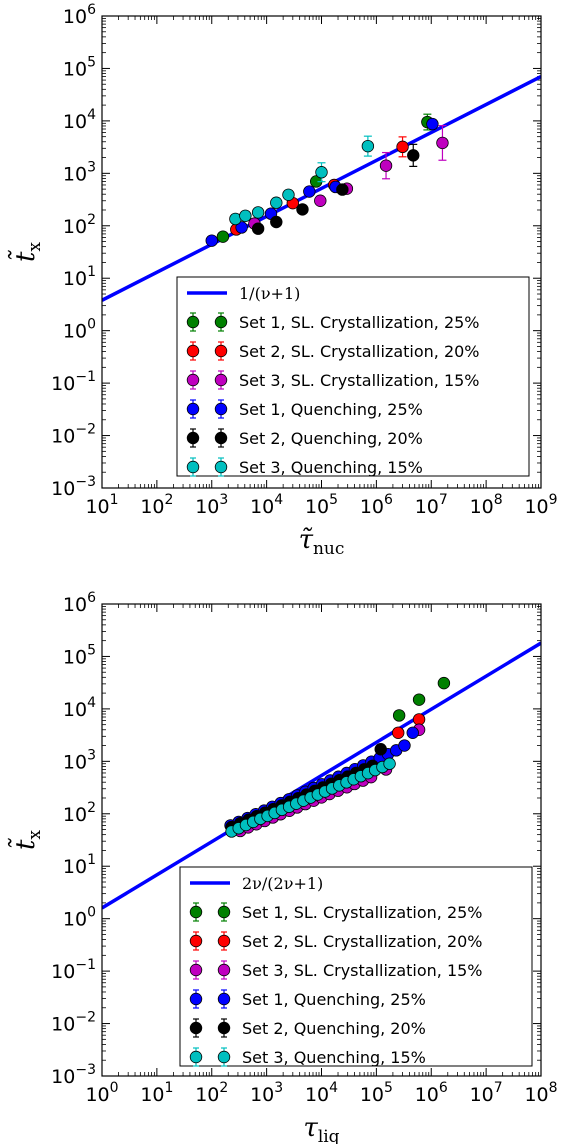  Describe the element at coordinates (79, 172) in the screenshot. I see `y-tick-label: 10³` at that location.